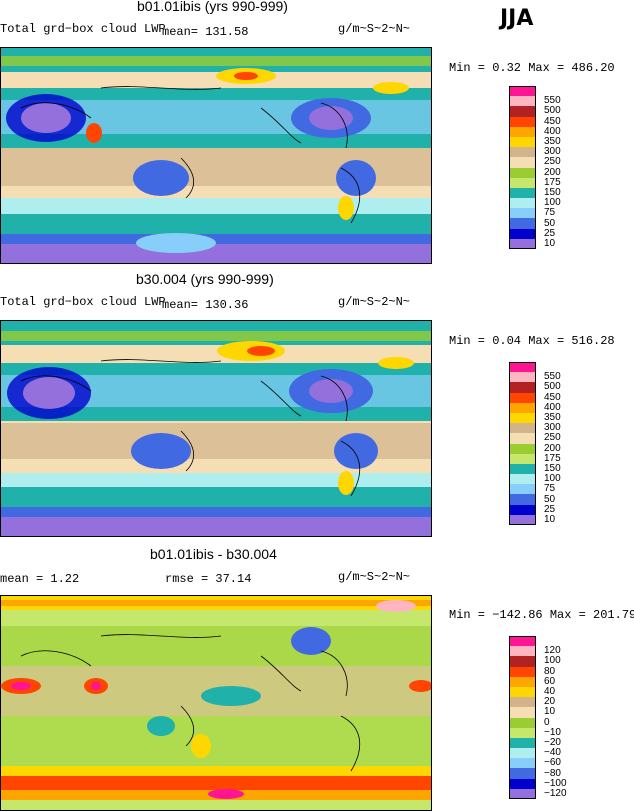 The height and width of the screenshot is (811, 634). I want to click on legend-label: −20, so click(552, 742).